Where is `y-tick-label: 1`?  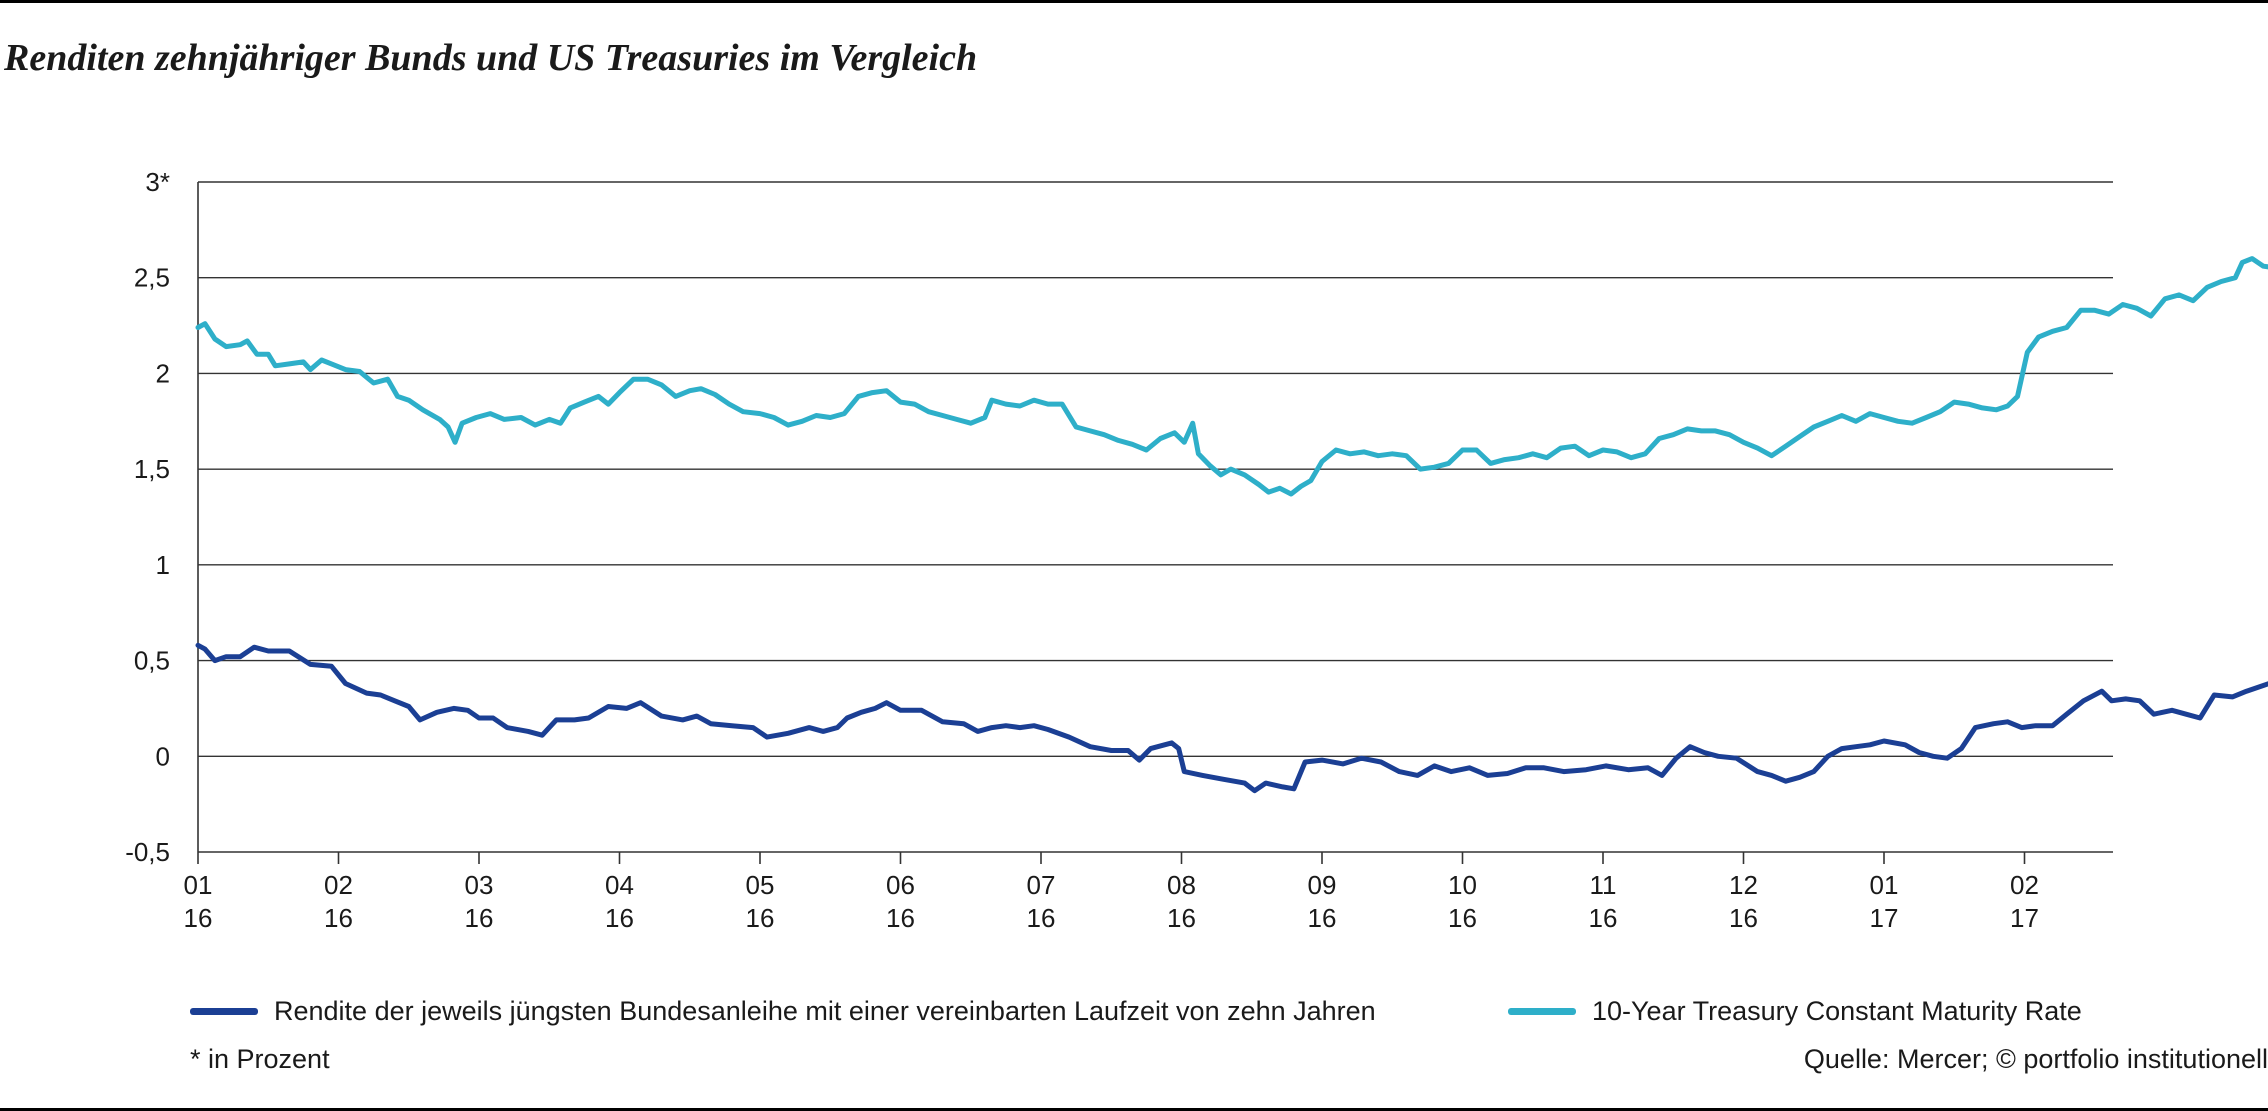 y-tick-label: 1 is located at coordinates (163, 565).